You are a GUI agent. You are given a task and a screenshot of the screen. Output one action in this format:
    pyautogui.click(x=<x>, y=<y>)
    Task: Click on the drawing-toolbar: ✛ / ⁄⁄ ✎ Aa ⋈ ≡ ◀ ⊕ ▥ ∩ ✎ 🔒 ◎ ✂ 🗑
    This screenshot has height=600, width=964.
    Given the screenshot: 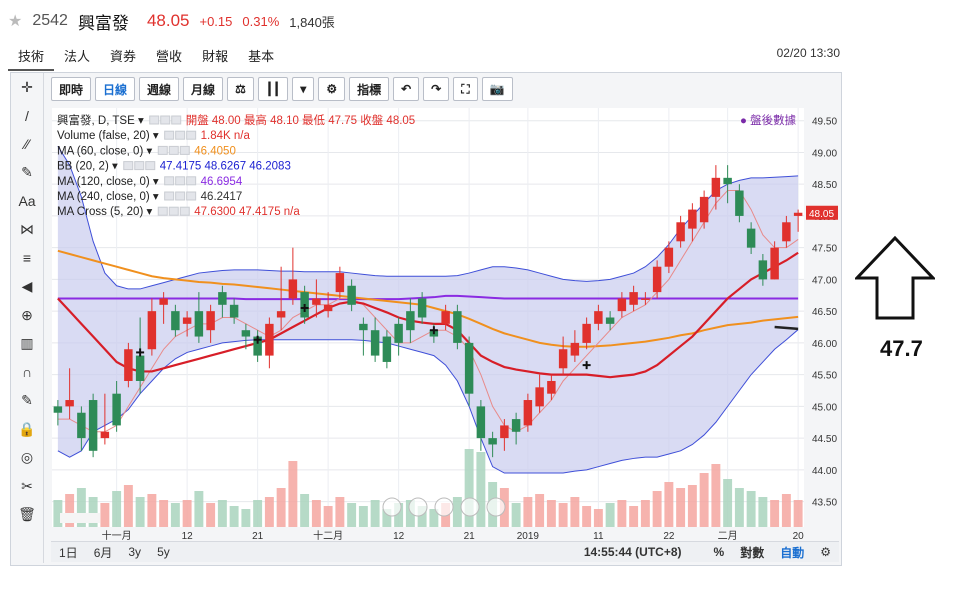 What is the action you would take?
    pyautogui.click(x=27, y=318)
    